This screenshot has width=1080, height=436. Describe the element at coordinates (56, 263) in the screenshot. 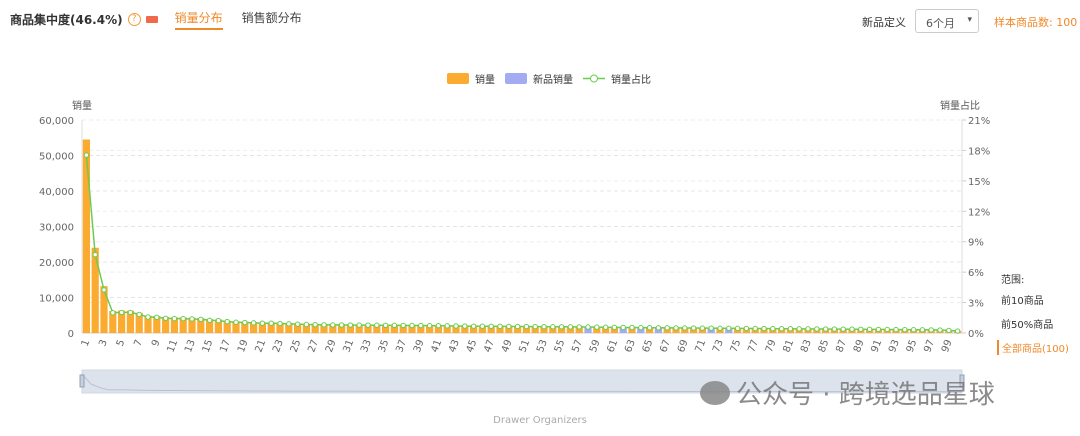

I see `y-tick-label: 20,000` at that location.